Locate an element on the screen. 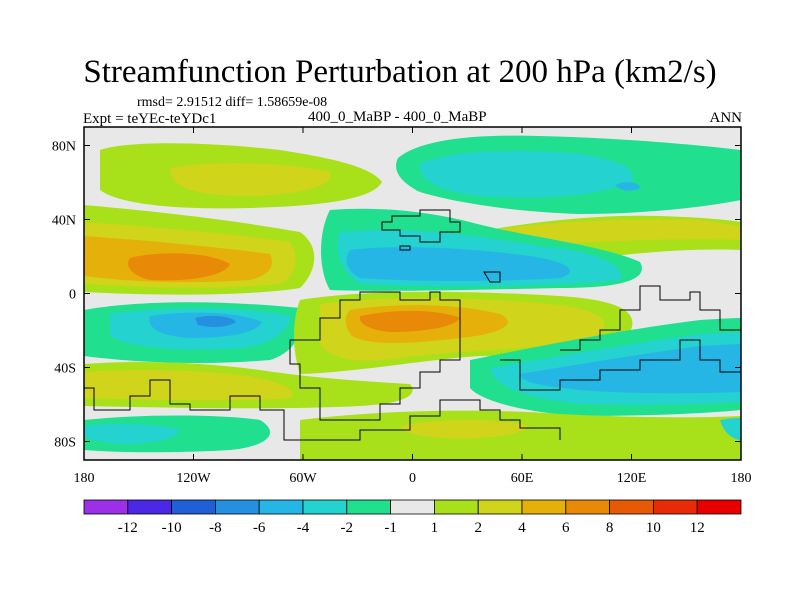  colorbar-label: 12 is located at coordinates (697, 528).